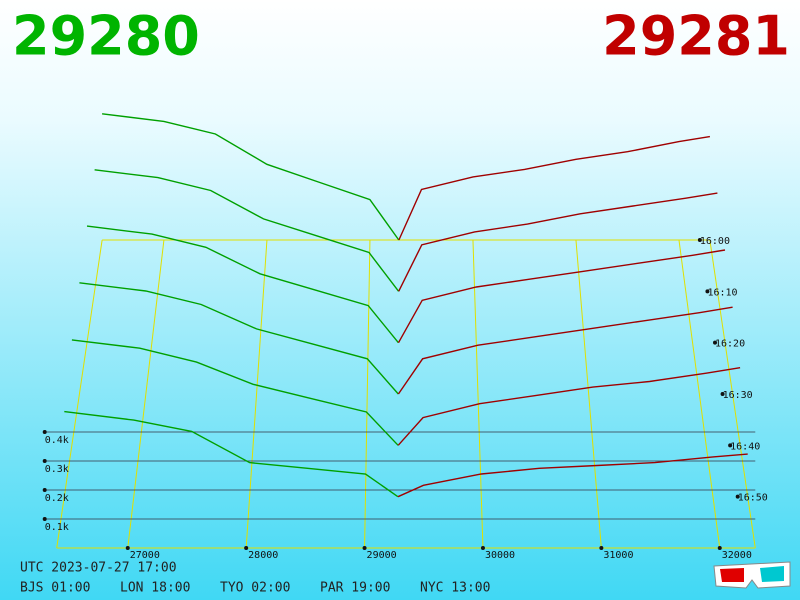 The image size is (800, 600). Describe the element at coordinates (730, 344) in the screenshot. I see `time-tick-label: 16:20` at that location.